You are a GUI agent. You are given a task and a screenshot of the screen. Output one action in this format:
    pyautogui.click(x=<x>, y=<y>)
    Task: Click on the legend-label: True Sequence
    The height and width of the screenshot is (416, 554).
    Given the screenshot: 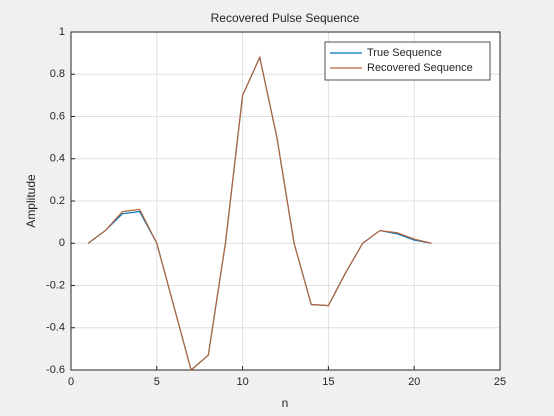 What is the action you would take?
    pyautogui.click(x=404, y=53)
    